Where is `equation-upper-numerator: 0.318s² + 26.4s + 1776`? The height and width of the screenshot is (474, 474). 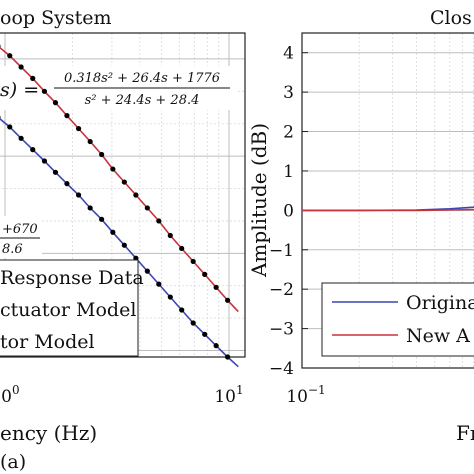 equation-upper-numerator: 0.318s² + 26.4s + 1776 is located at coordinates (142, 78).